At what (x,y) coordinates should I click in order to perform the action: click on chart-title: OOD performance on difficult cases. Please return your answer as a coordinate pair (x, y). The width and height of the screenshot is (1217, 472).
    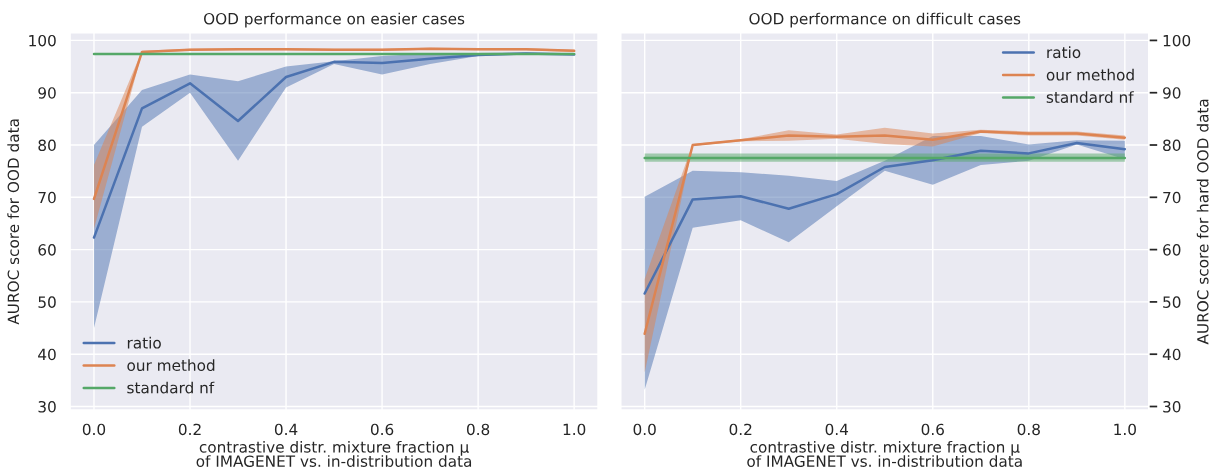
    Looking at the image, I should click on (885, 20).